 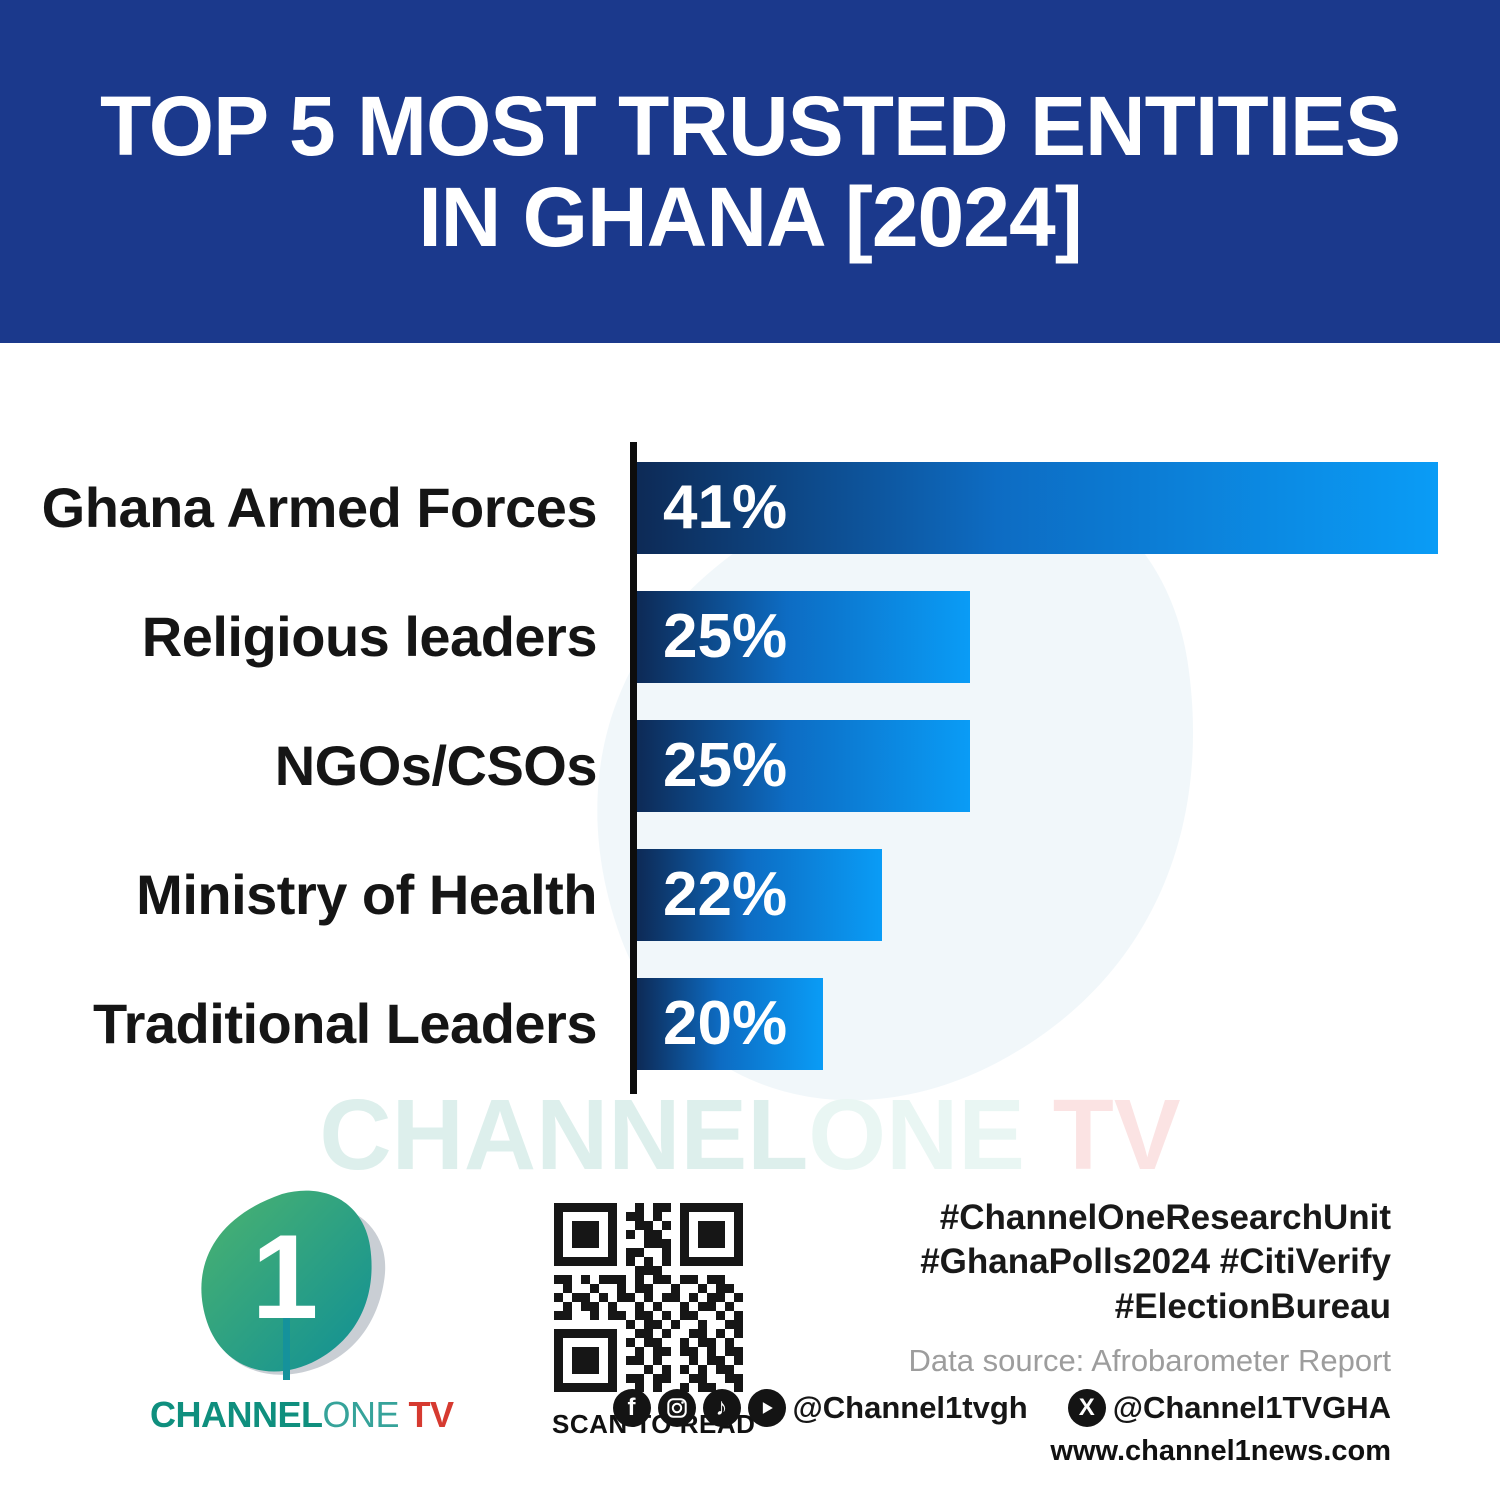 I want to click on bar-label-ghana-armed-forces: Ghana Armed Forces, so click(x=319, y=507).